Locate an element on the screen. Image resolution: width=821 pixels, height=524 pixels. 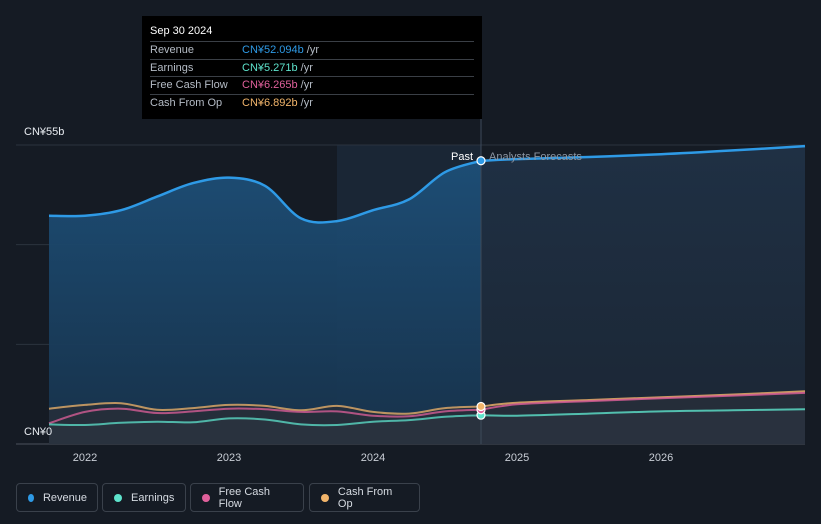
legend-item-cash-from-op: Cash From Op is located at coordinates (364, 497).